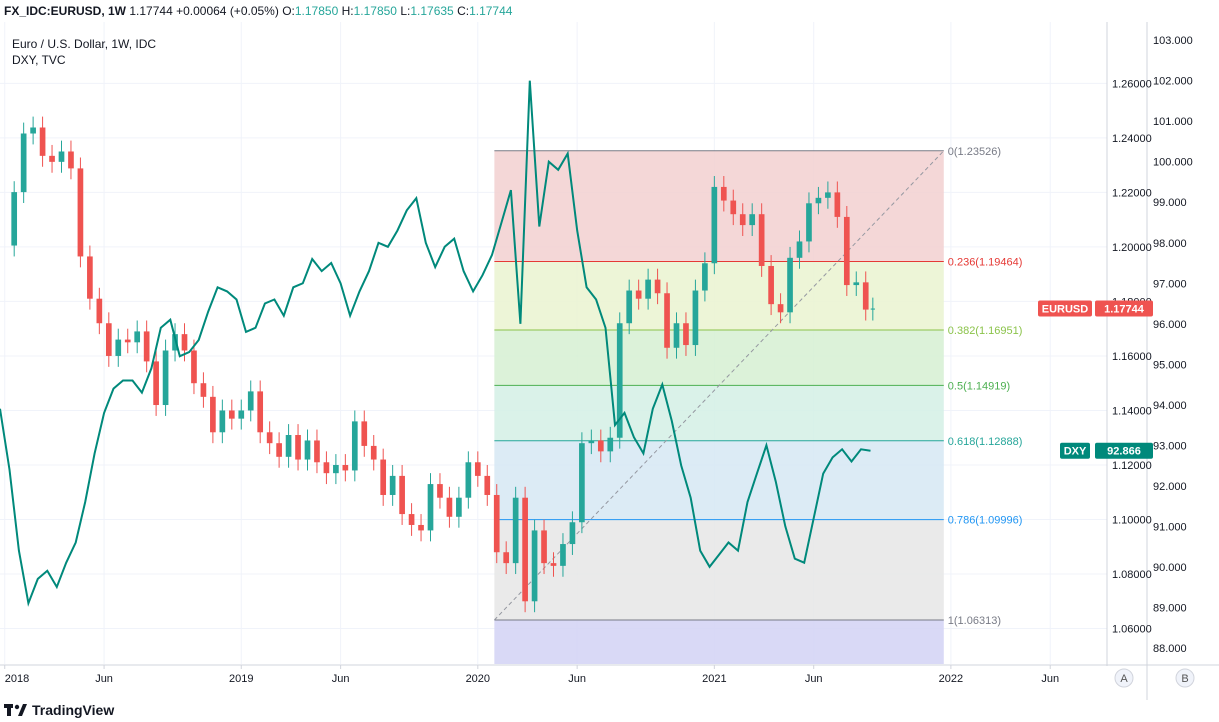  I want to click on scale-button-b-label: B, so click(1184, 679).